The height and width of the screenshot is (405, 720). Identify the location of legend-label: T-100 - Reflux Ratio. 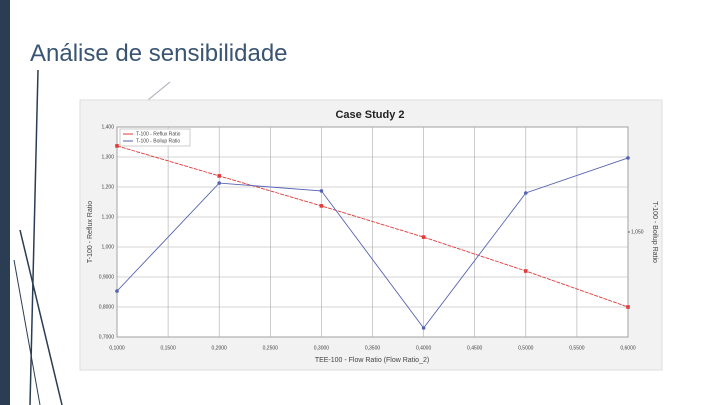
(158, 134).